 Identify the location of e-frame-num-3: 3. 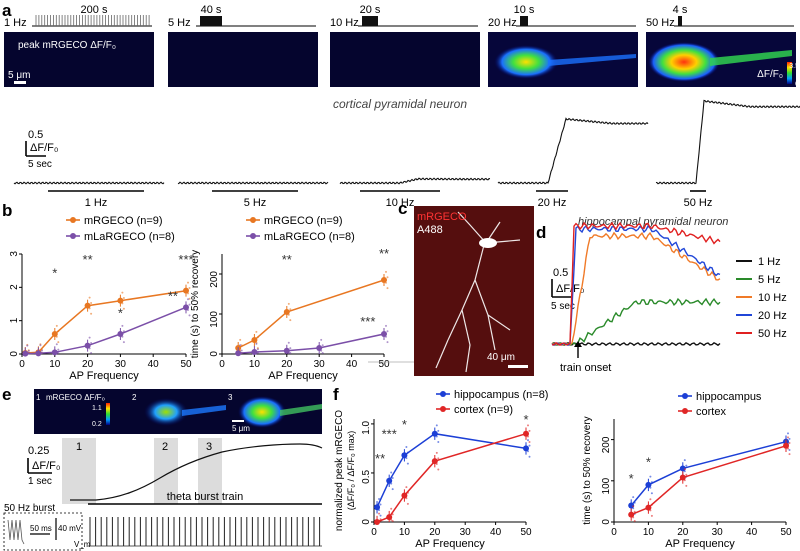
(230, 397).